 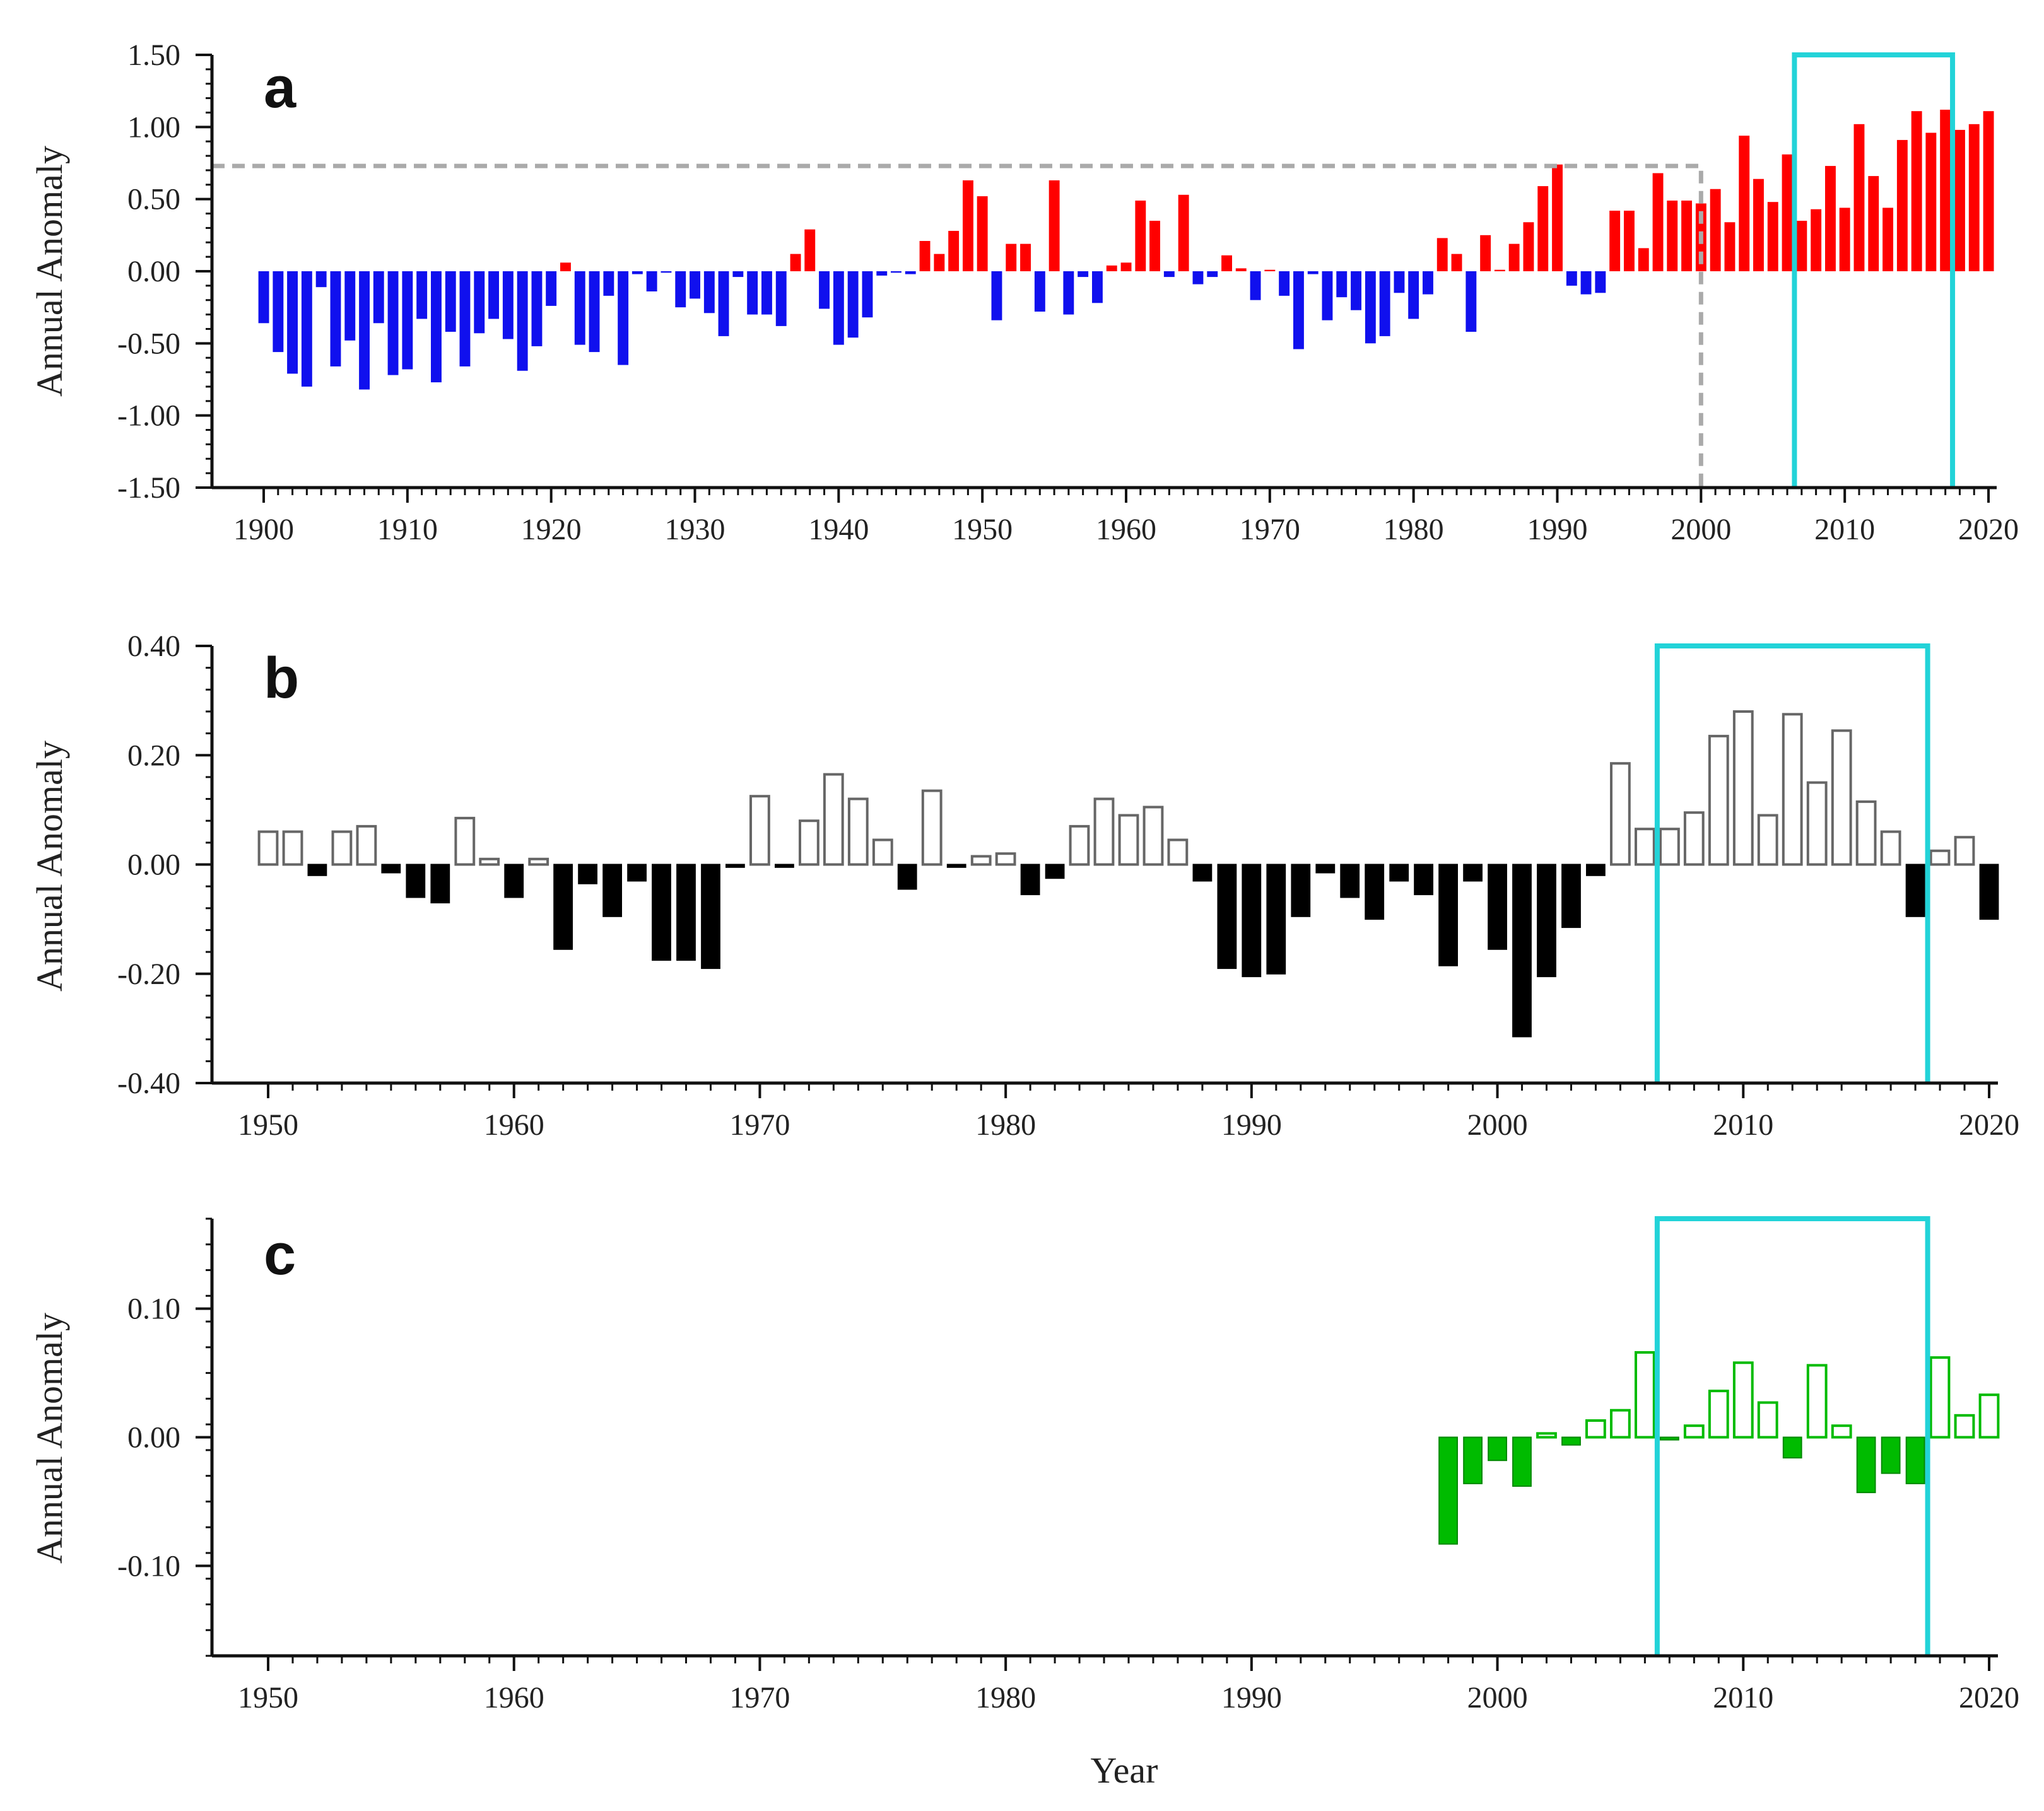 What do you see at coordinates (153, 1309) in the screenshot?
I see `panel-c-y-tick-label: 0.10` at bounding box center [153, 1309].